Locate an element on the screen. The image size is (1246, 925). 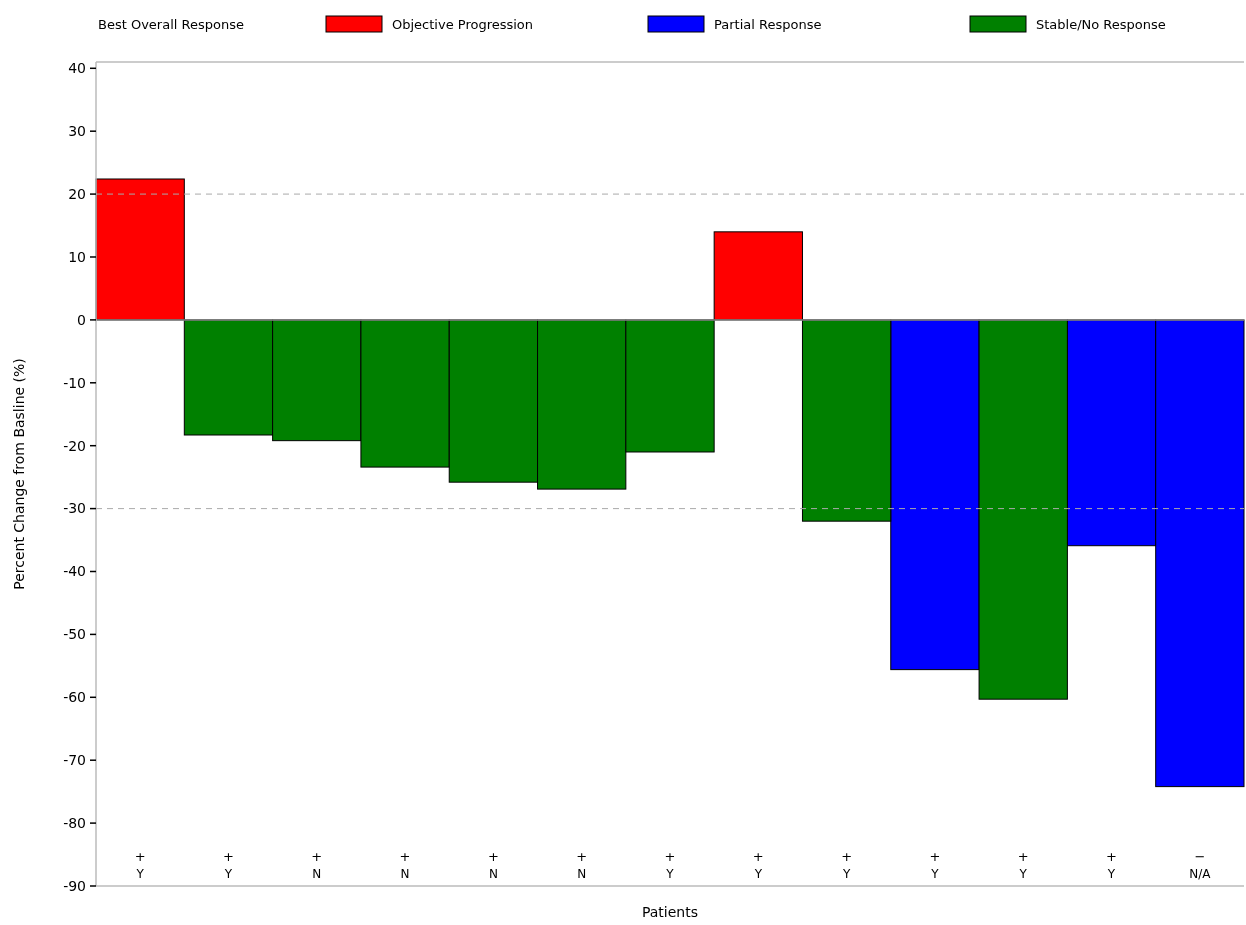
y-tick-label: -70 is located at coordinates (74, 760).